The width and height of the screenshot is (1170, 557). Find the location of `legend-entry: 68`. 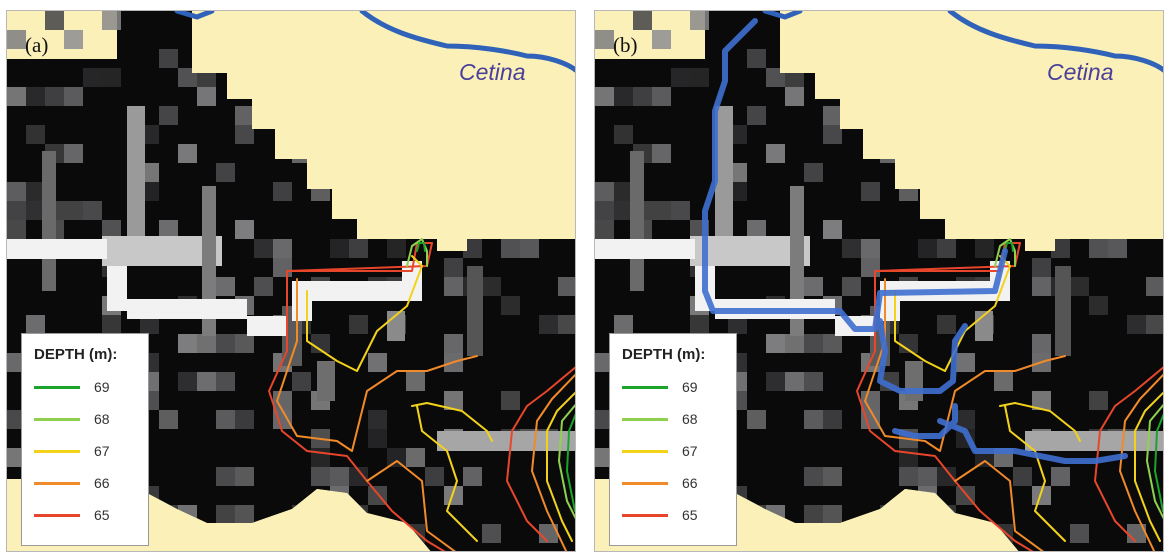

legend-entry: 68 is located at coordinates (91, 419).